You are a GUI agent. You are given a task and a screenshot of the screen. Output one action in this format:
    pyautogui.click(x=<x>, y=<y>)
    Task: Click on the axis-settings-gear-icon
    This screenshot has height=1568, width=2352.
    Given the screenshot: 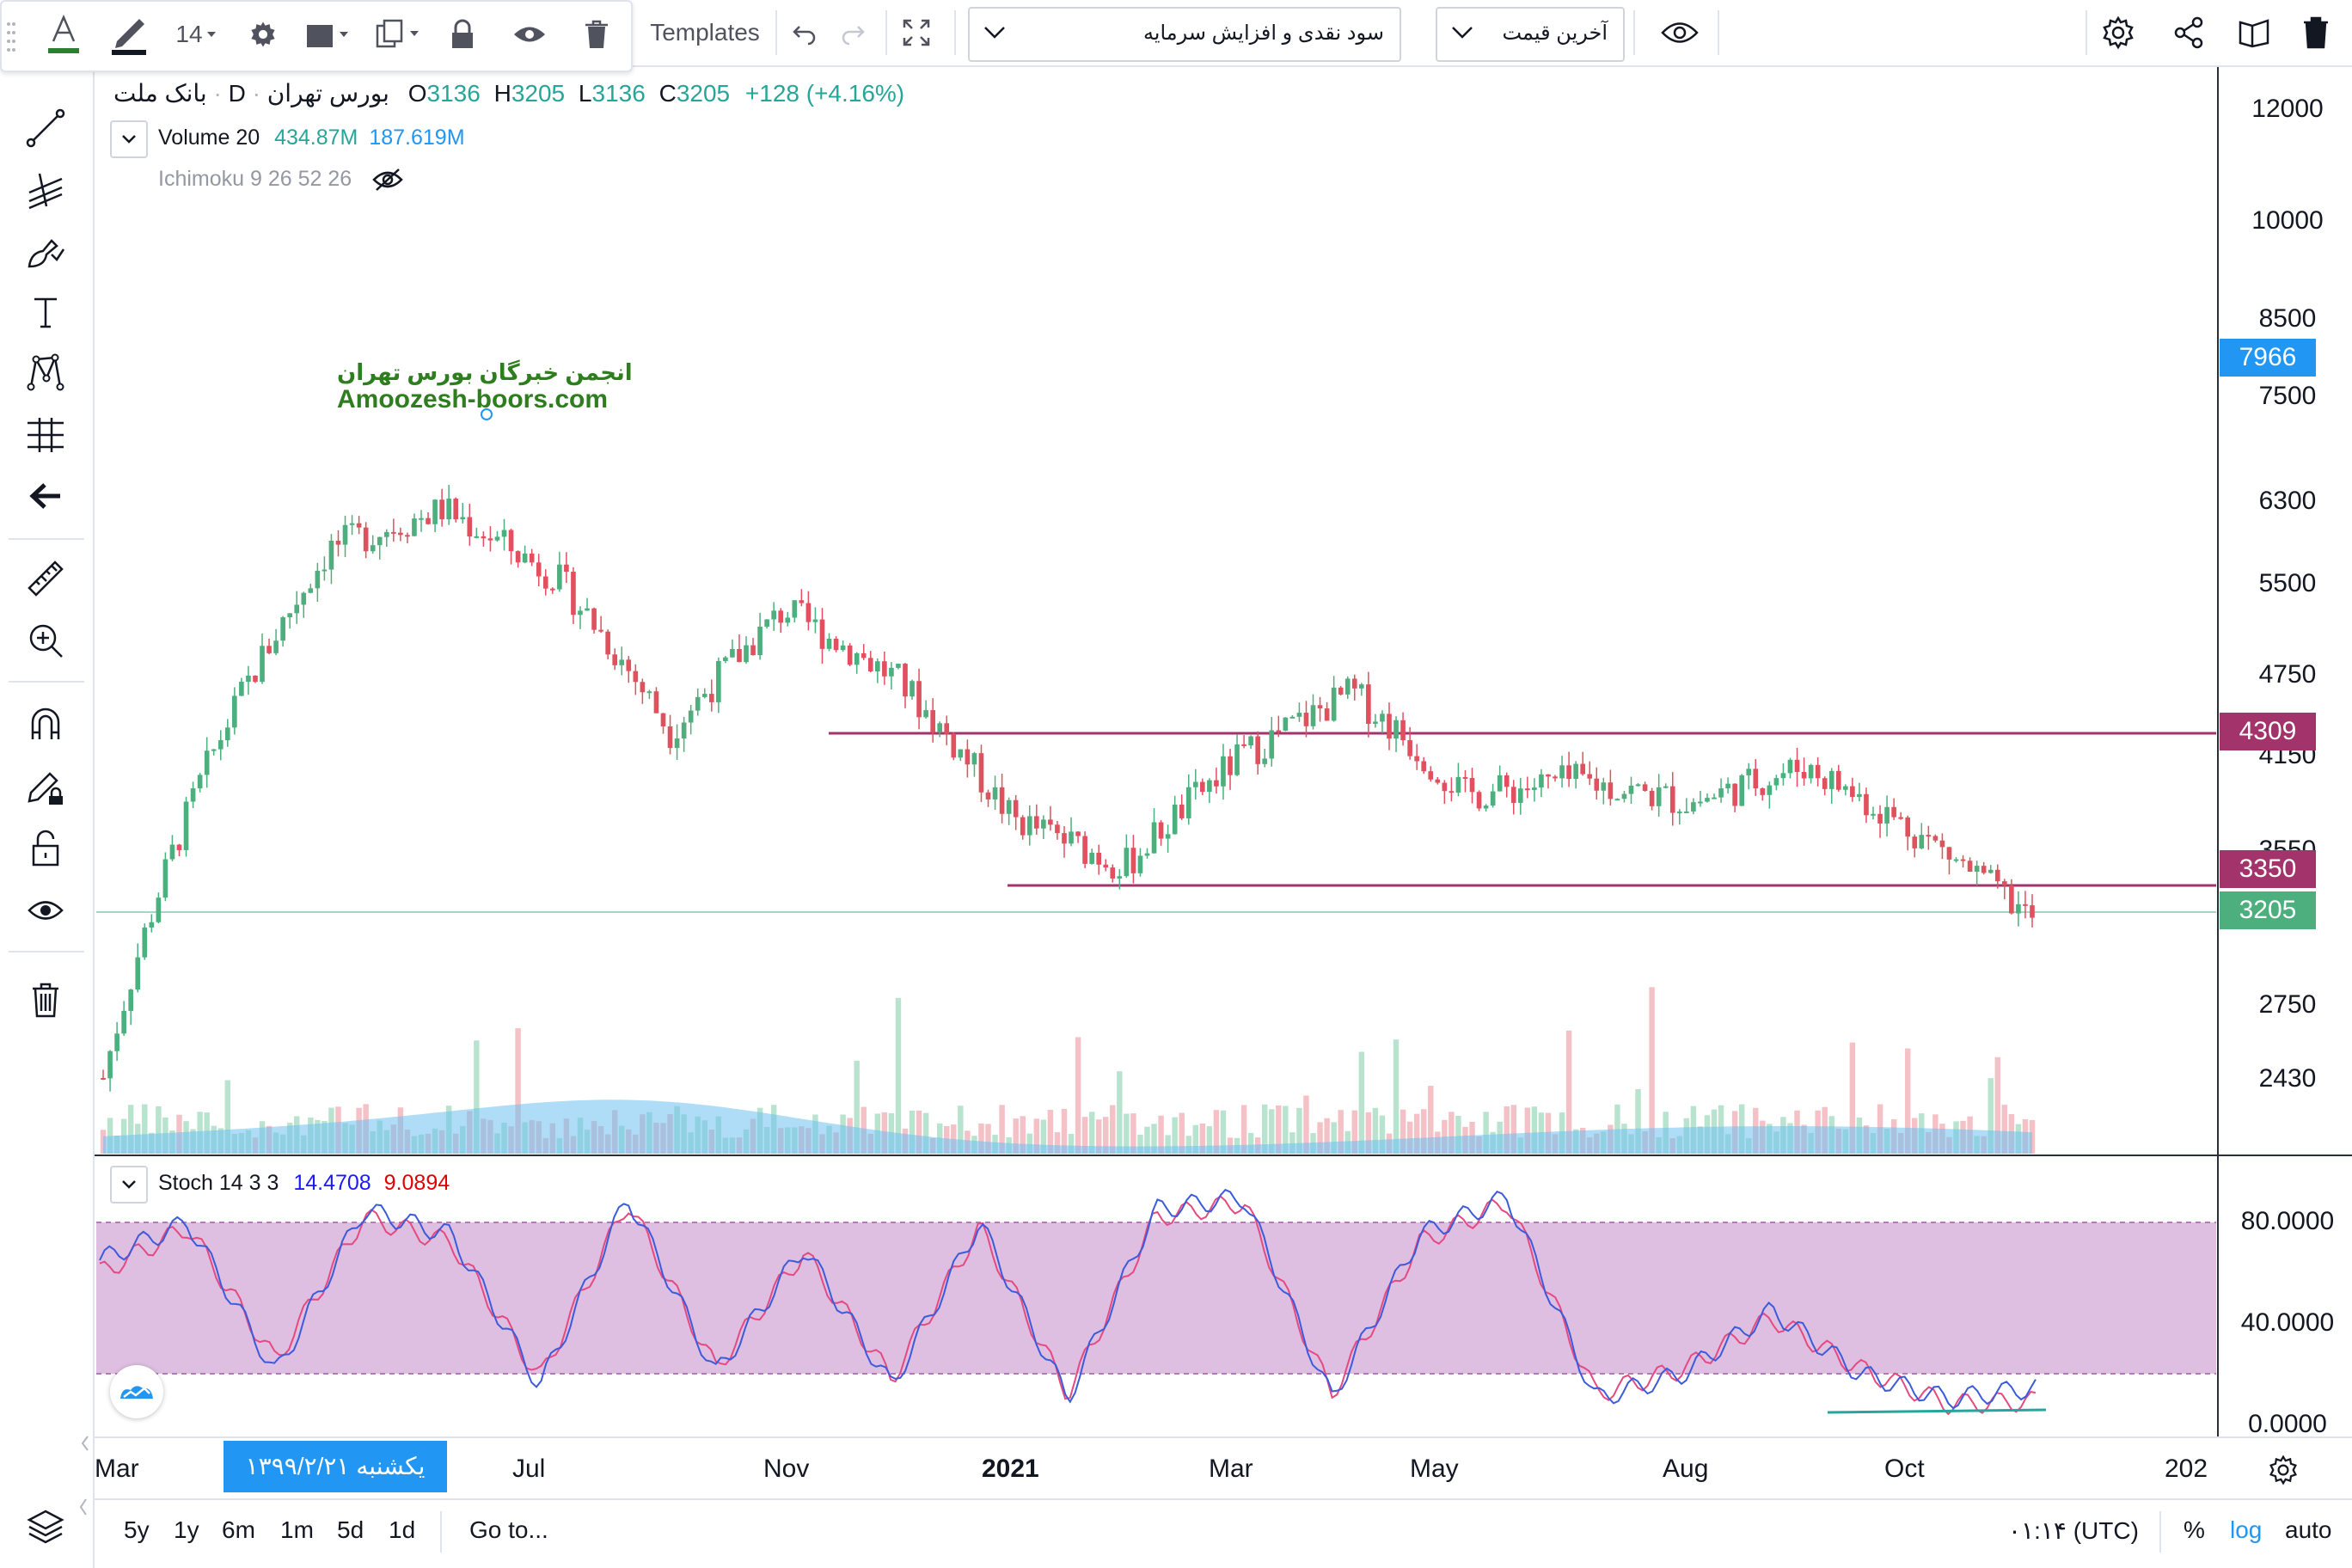 What is the action you would take?
    pyautogui.click(x=2283, y=1470)
    